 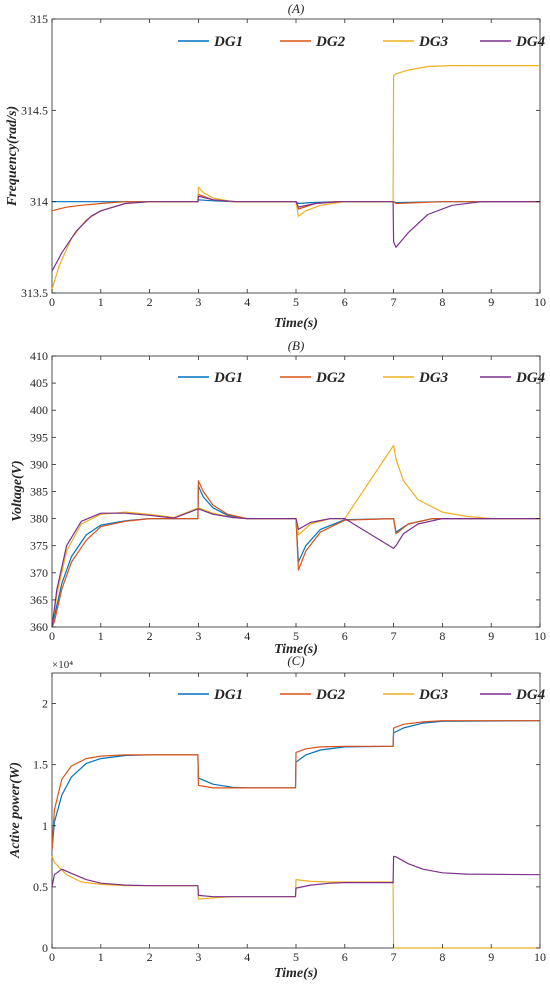 What do you see at coordinates (491, 636) in the screenshot?
I see `panel-b-xtick-label: 9` at bounding box center [491, 636].